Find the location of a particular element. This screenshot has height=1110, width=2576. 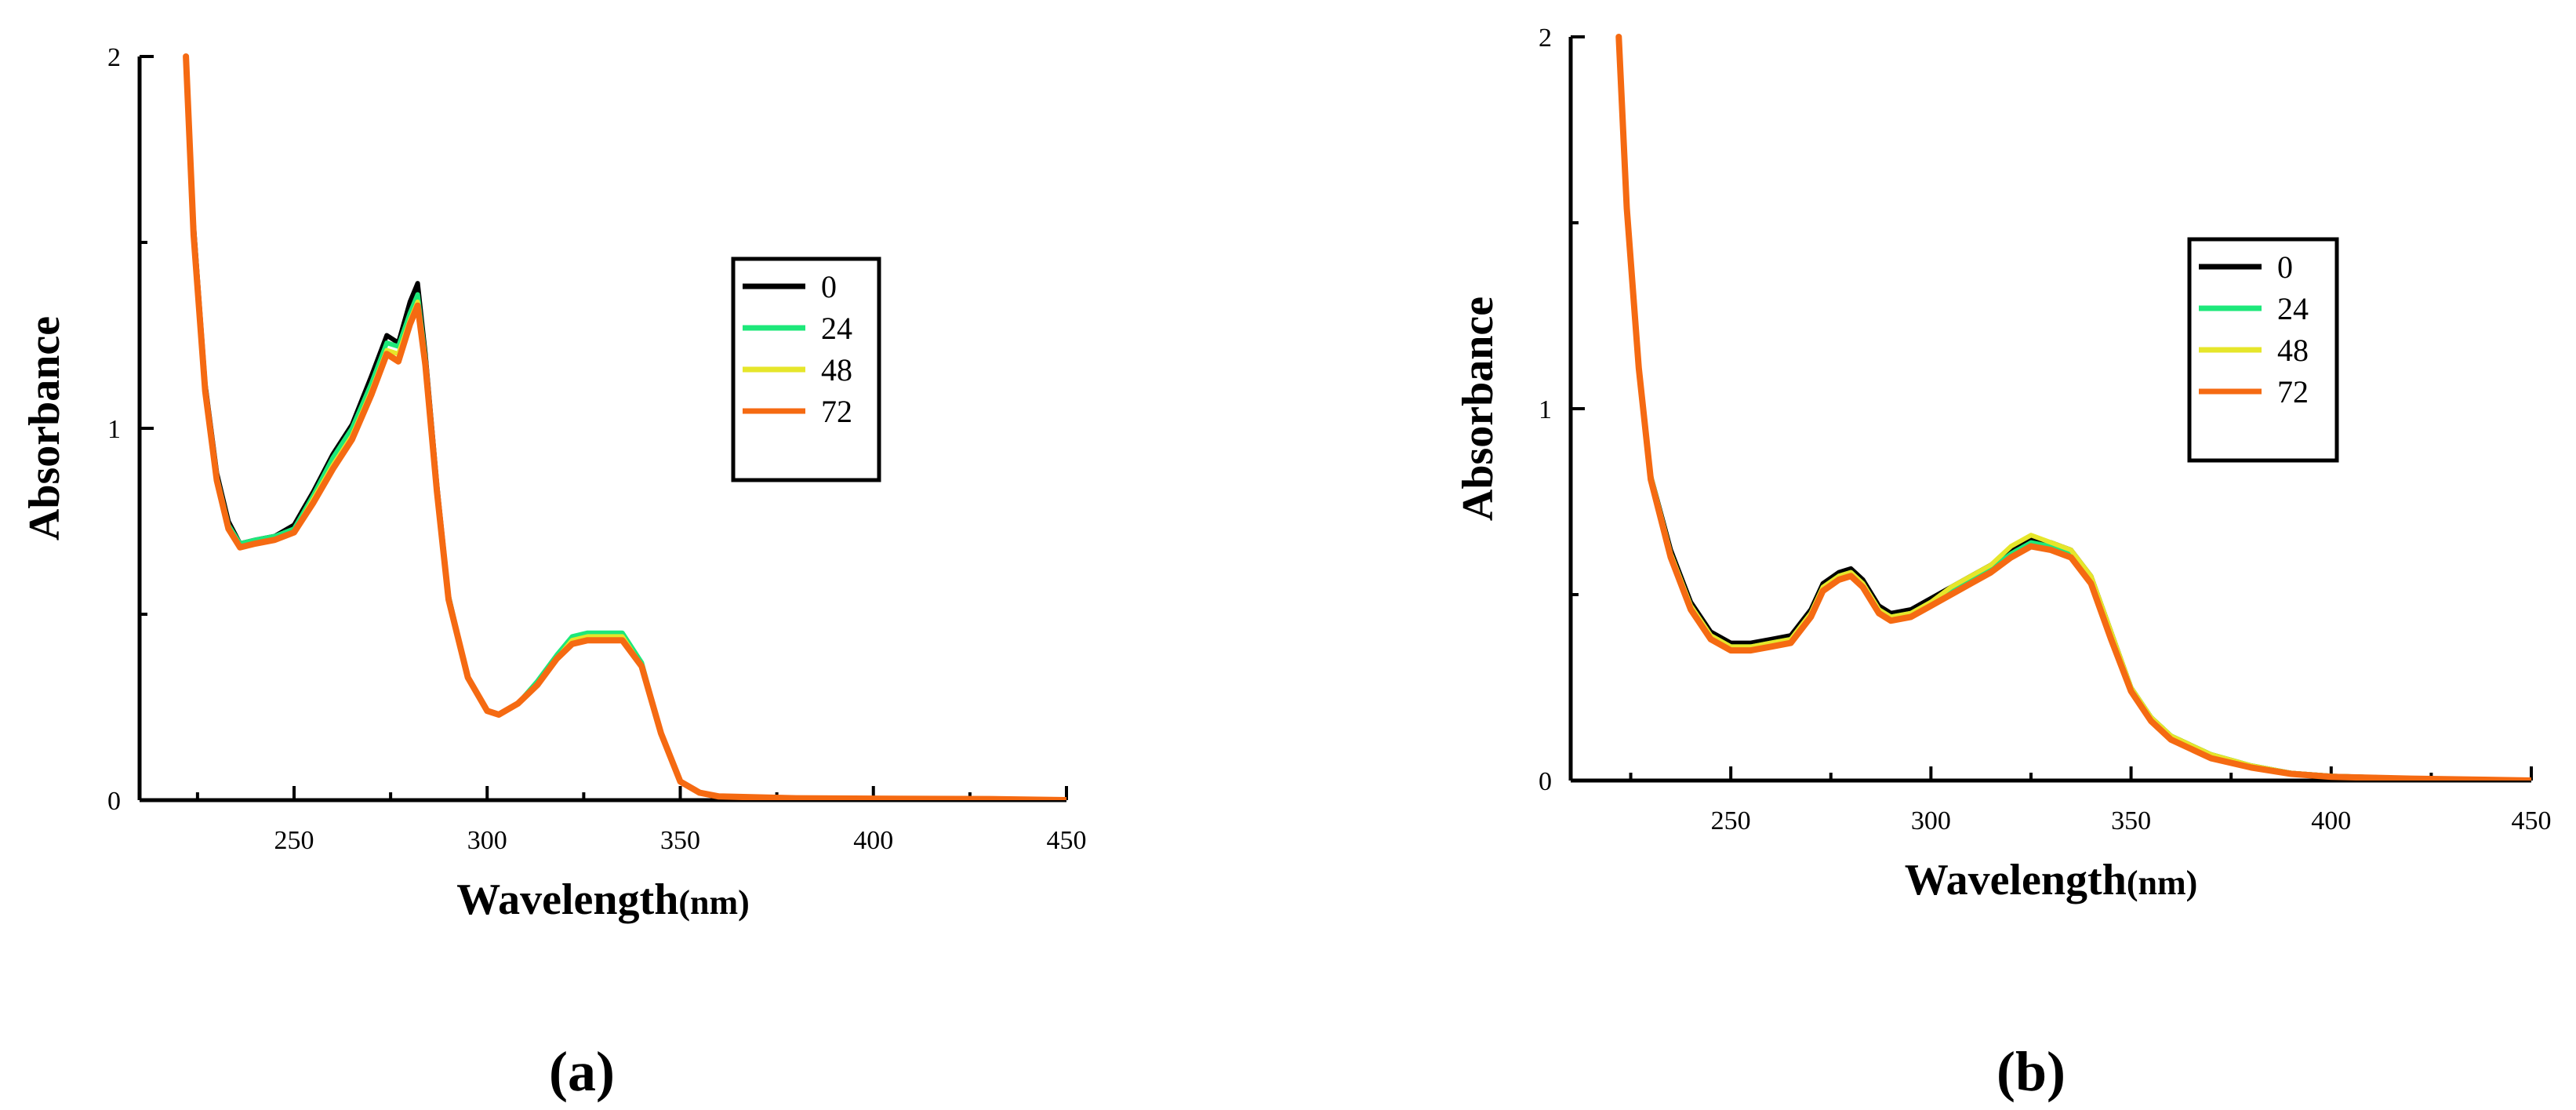

panel-caption-text: (a) is located at coordinates (582, 1071).